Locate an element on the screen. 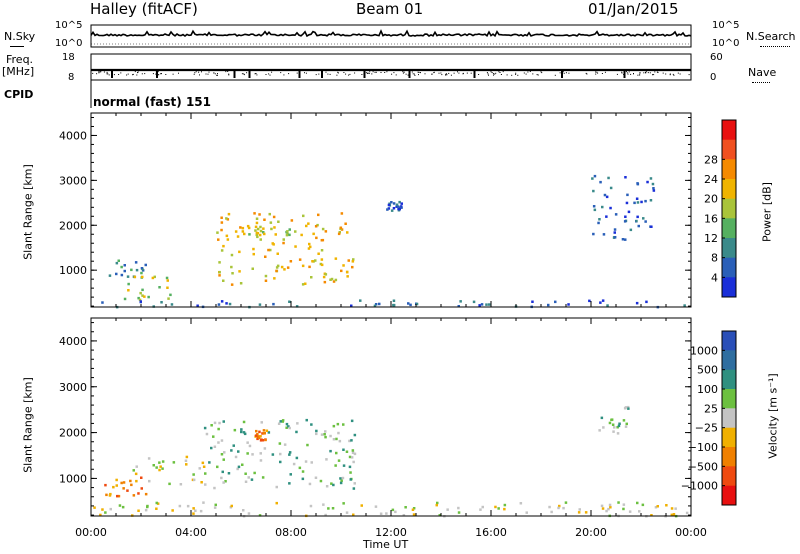 This screenshot has height=554, width=800. nsearch-dots is located at coordinates (775, 46).